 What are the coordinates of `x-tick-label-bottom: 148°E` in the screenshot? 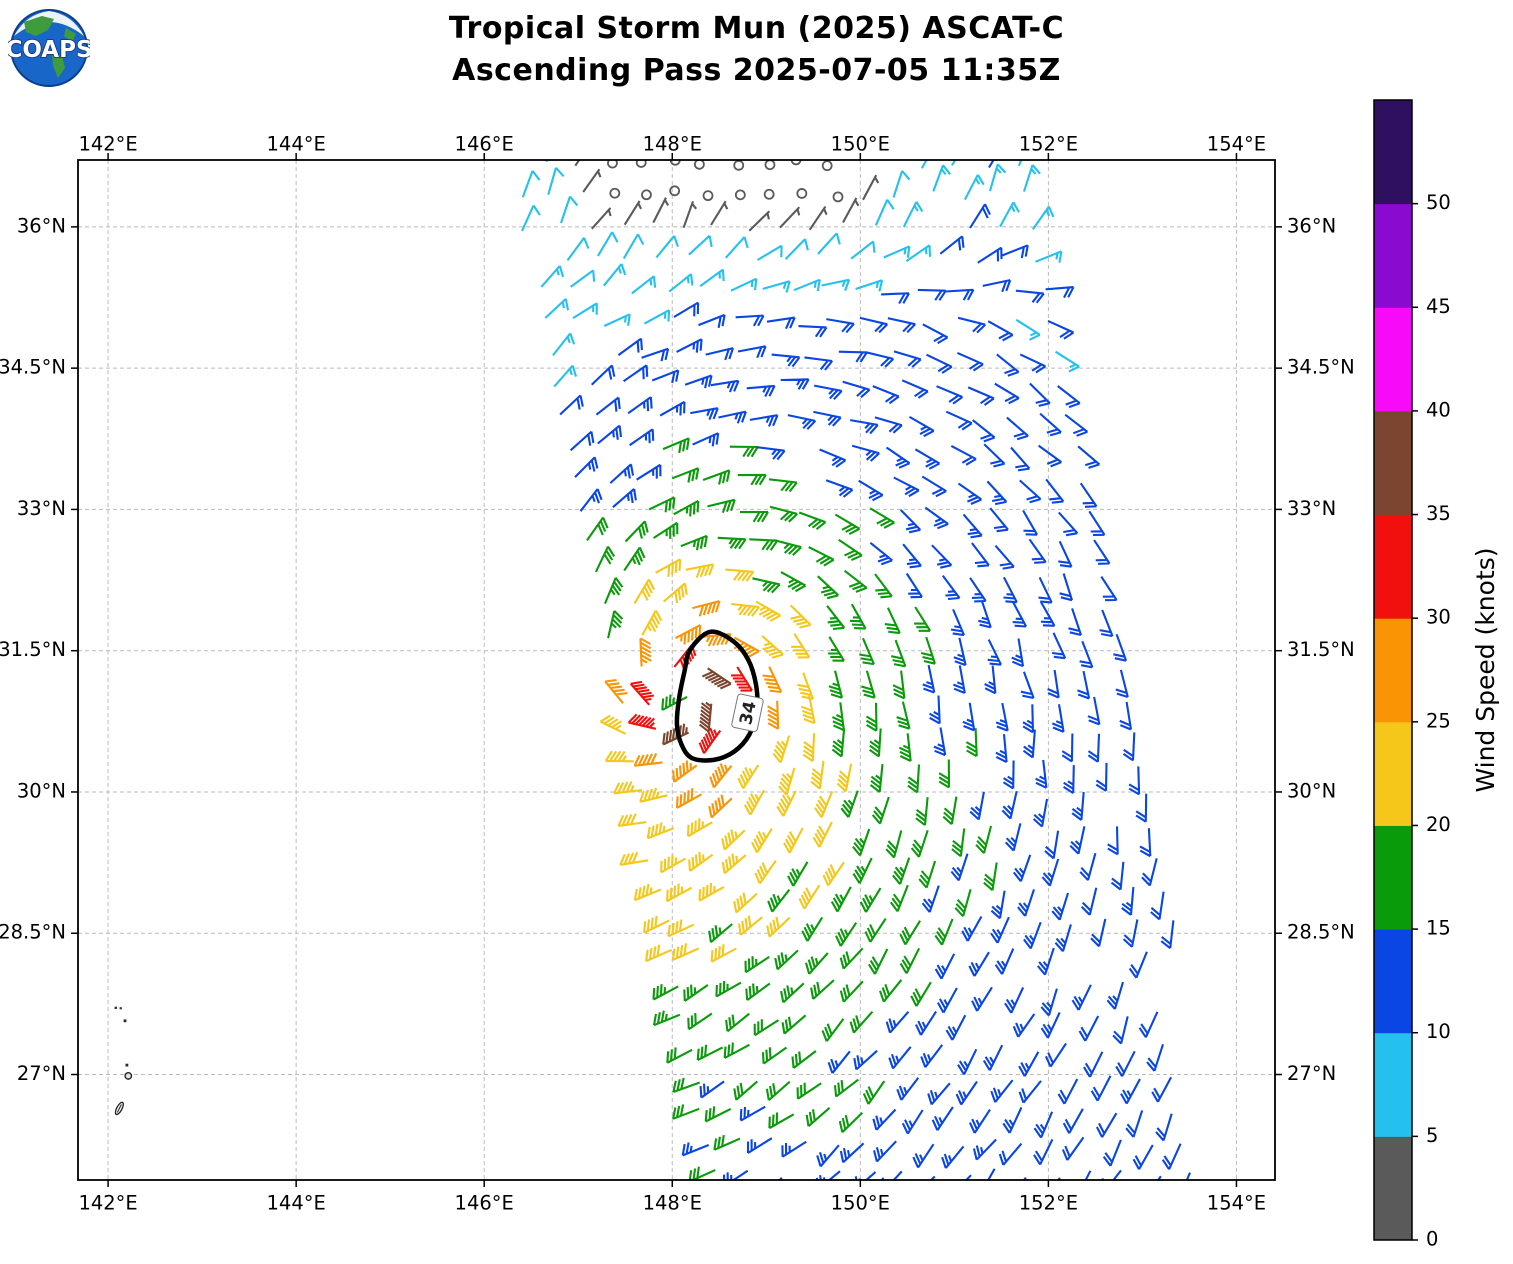 It's located at (672, 1203).